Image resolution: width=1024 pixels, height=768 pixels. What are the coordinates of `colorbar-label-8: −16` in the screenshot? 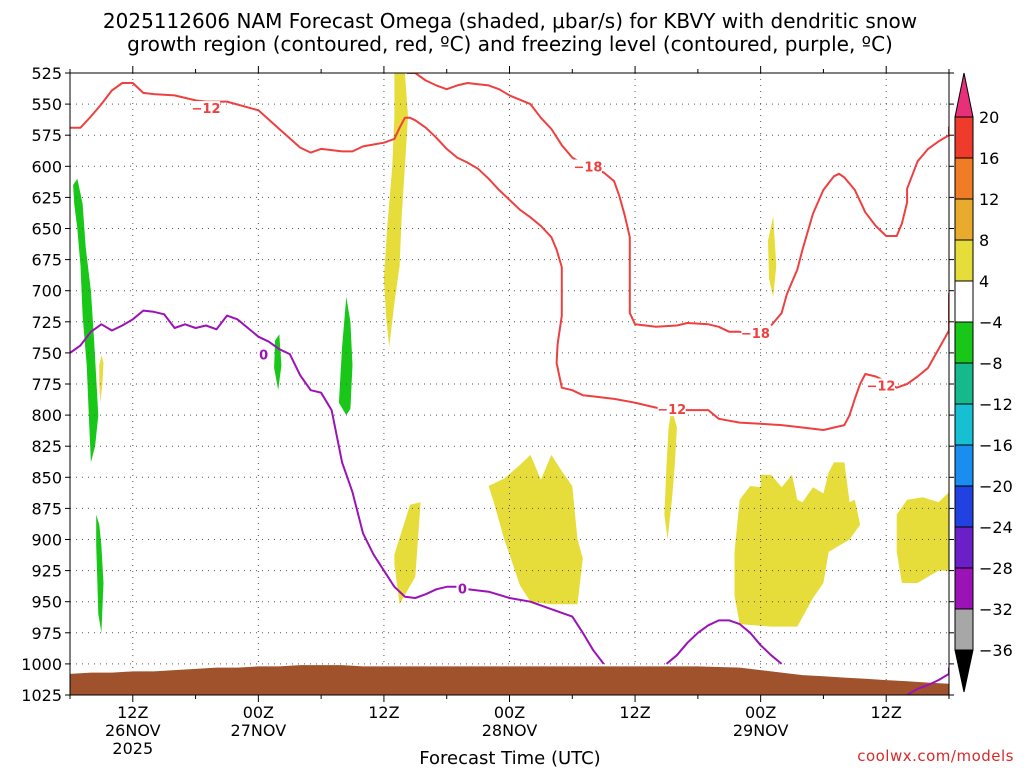 It's located at (996, 445).